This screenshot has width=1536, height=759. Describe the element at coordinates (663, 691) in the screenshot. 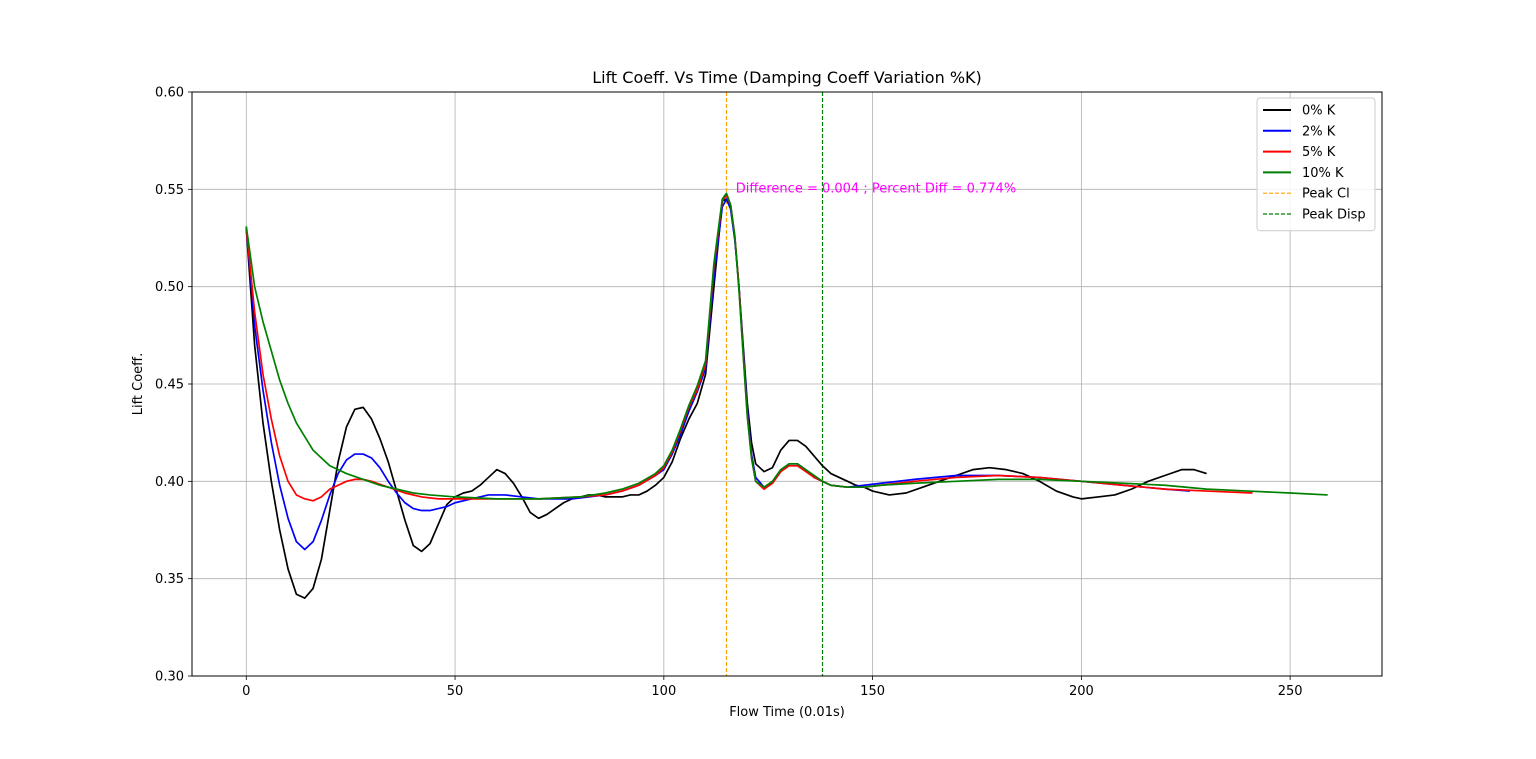

I see `x-tick-label: 100` at that location.